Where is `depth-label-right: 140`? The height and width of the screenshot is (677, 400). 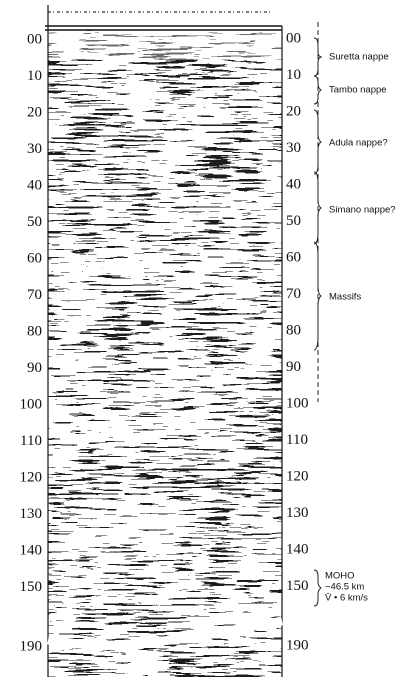 depth-label-right: 140 is located at coordinates (297, 549).